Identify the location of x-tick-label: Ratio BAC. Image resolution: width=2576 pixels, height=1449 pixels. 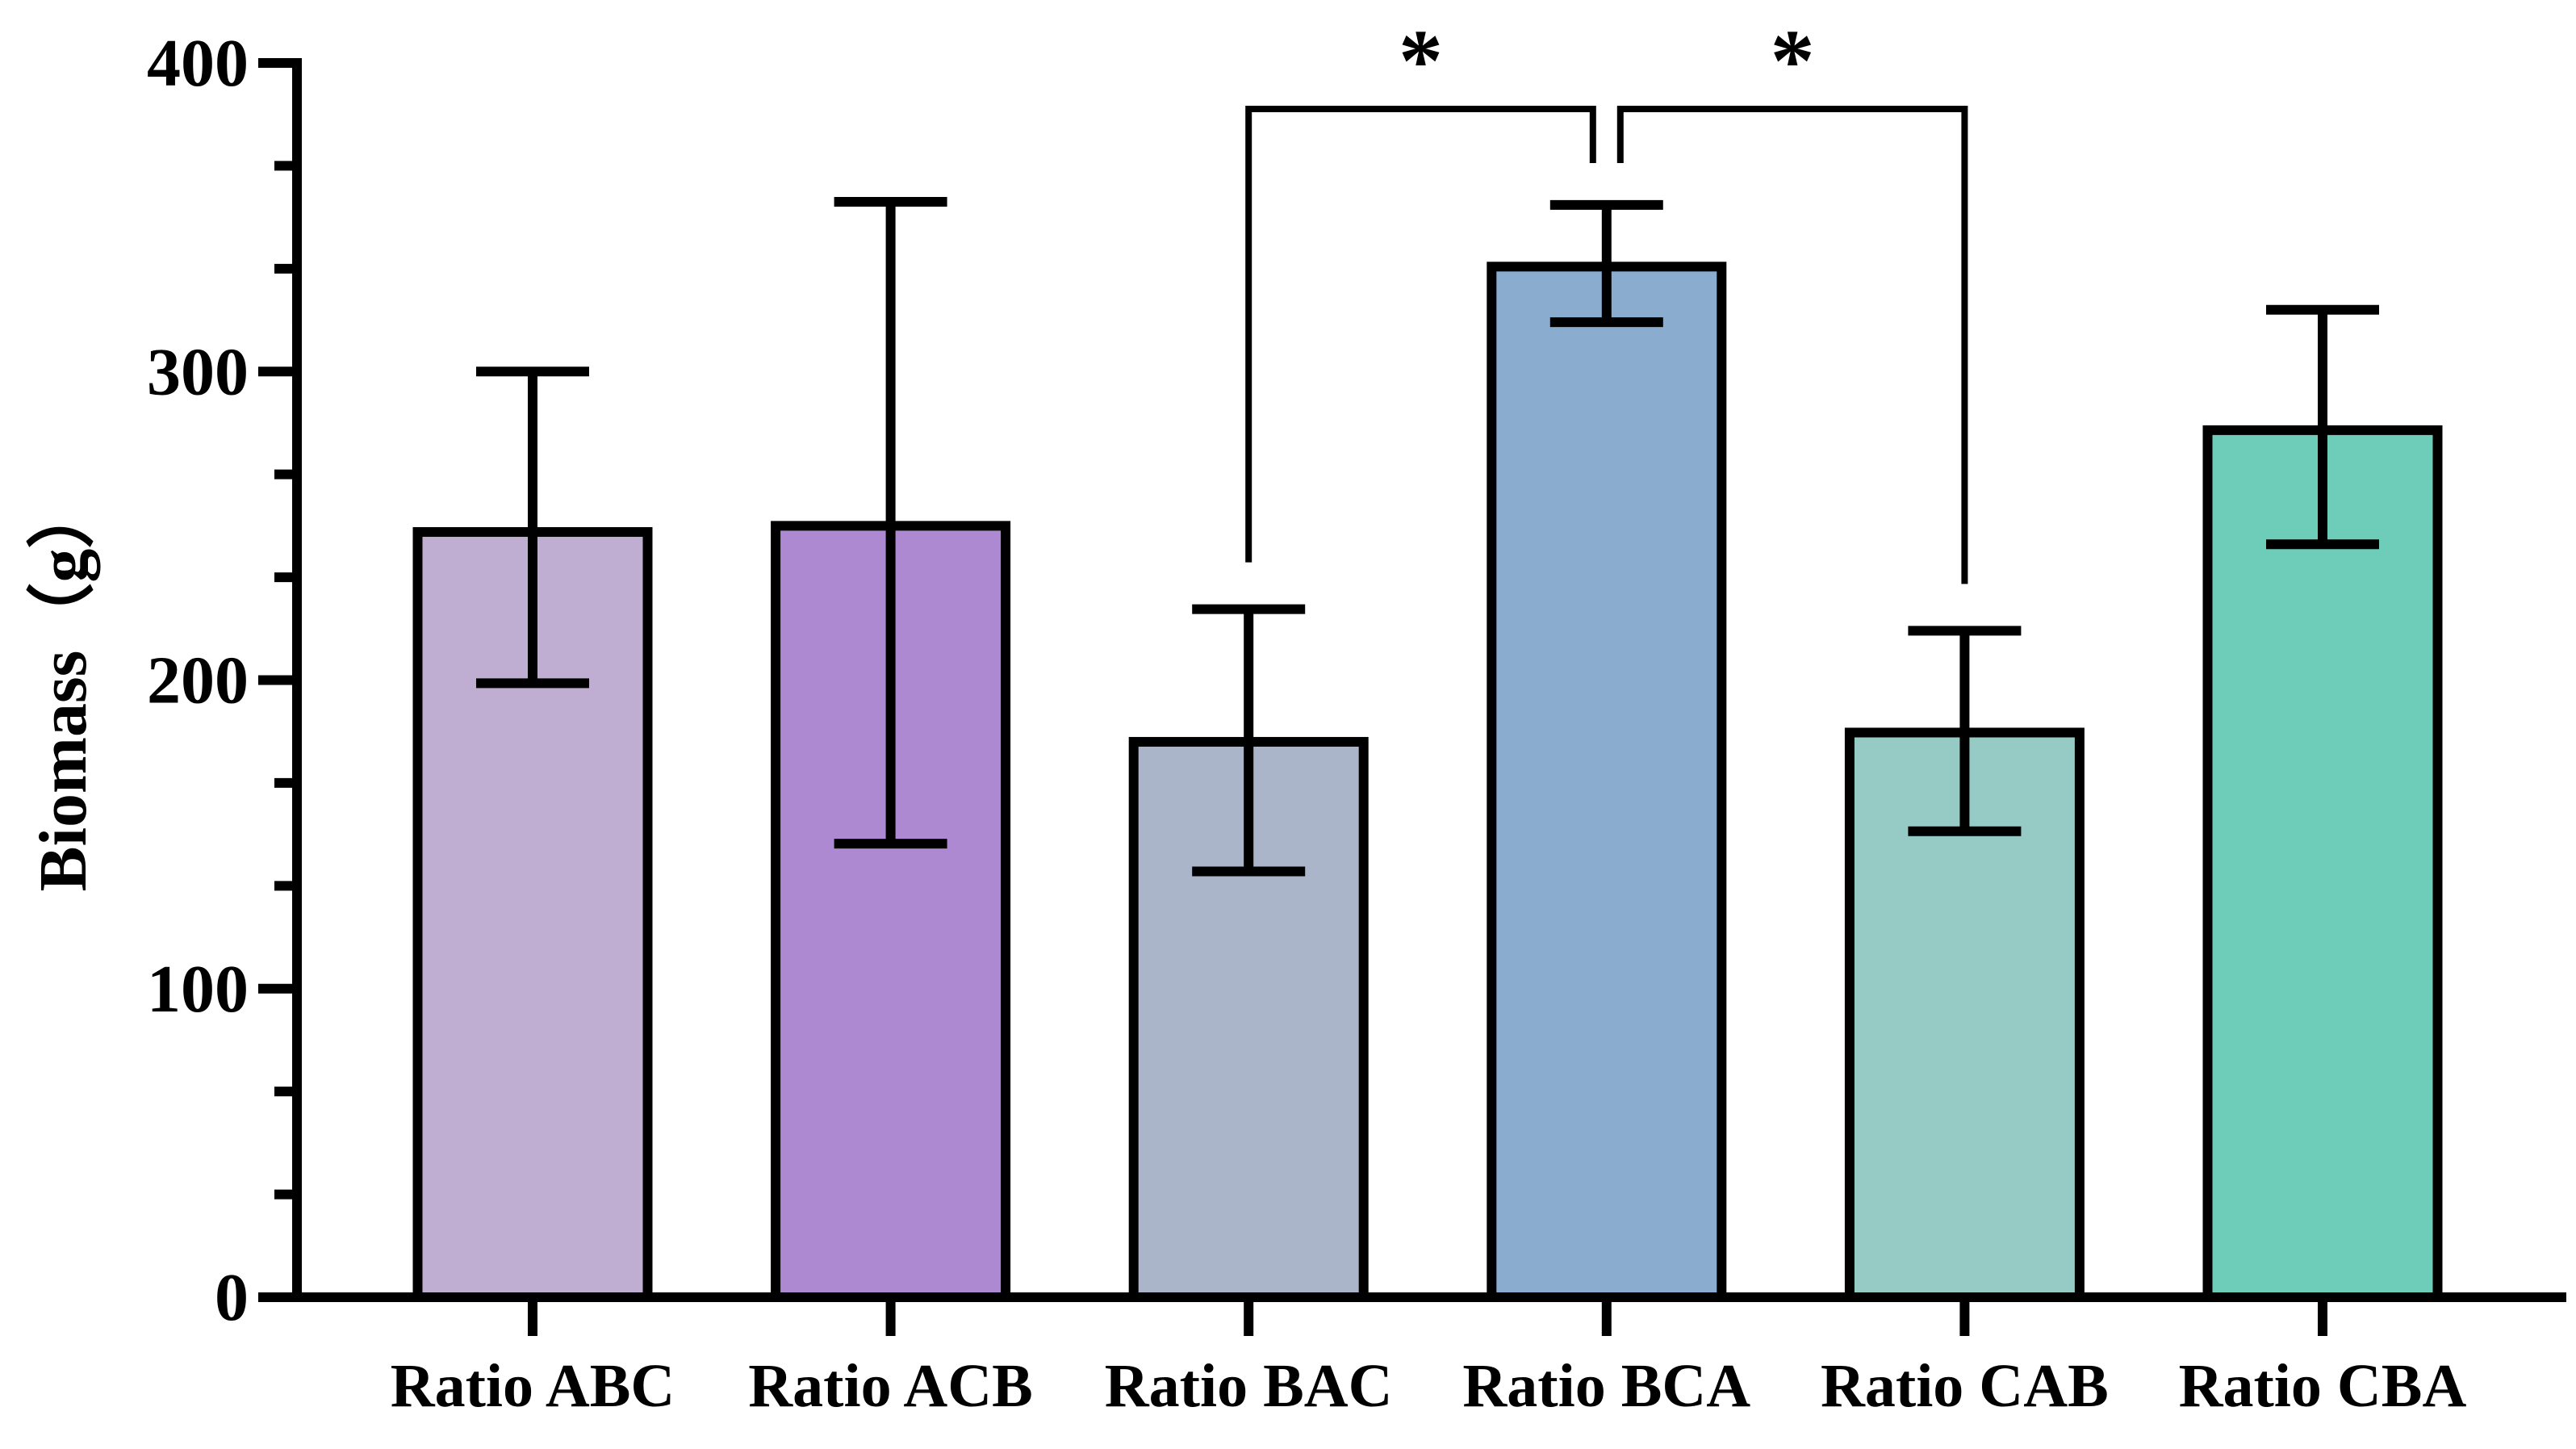
(1249, 1386).